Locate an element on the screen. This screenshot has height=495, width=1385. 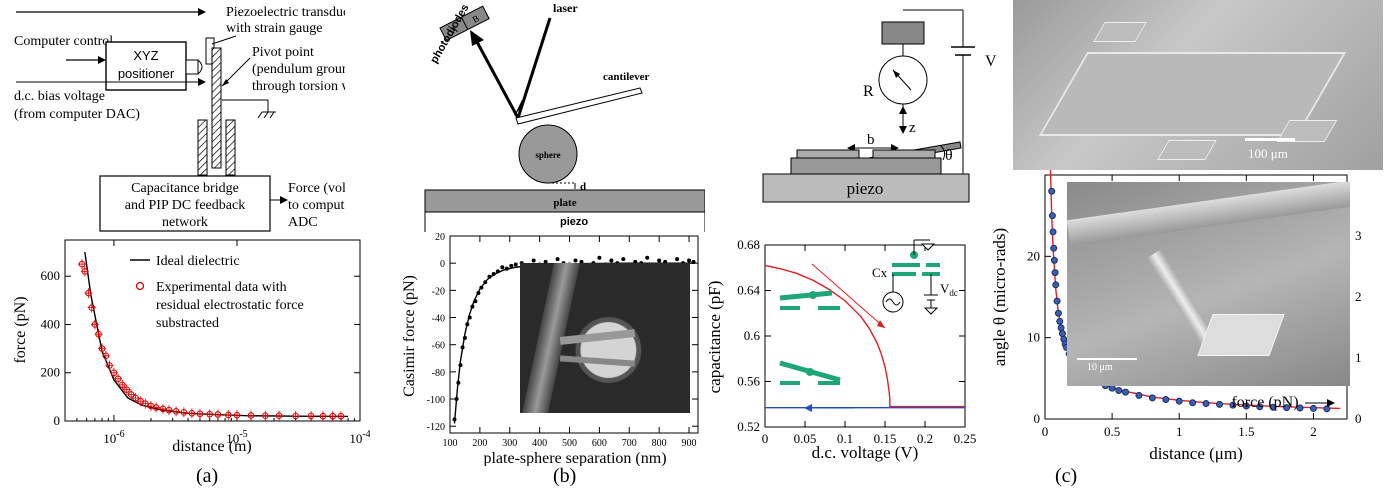
pendulum is located at coordinates (216, 108).